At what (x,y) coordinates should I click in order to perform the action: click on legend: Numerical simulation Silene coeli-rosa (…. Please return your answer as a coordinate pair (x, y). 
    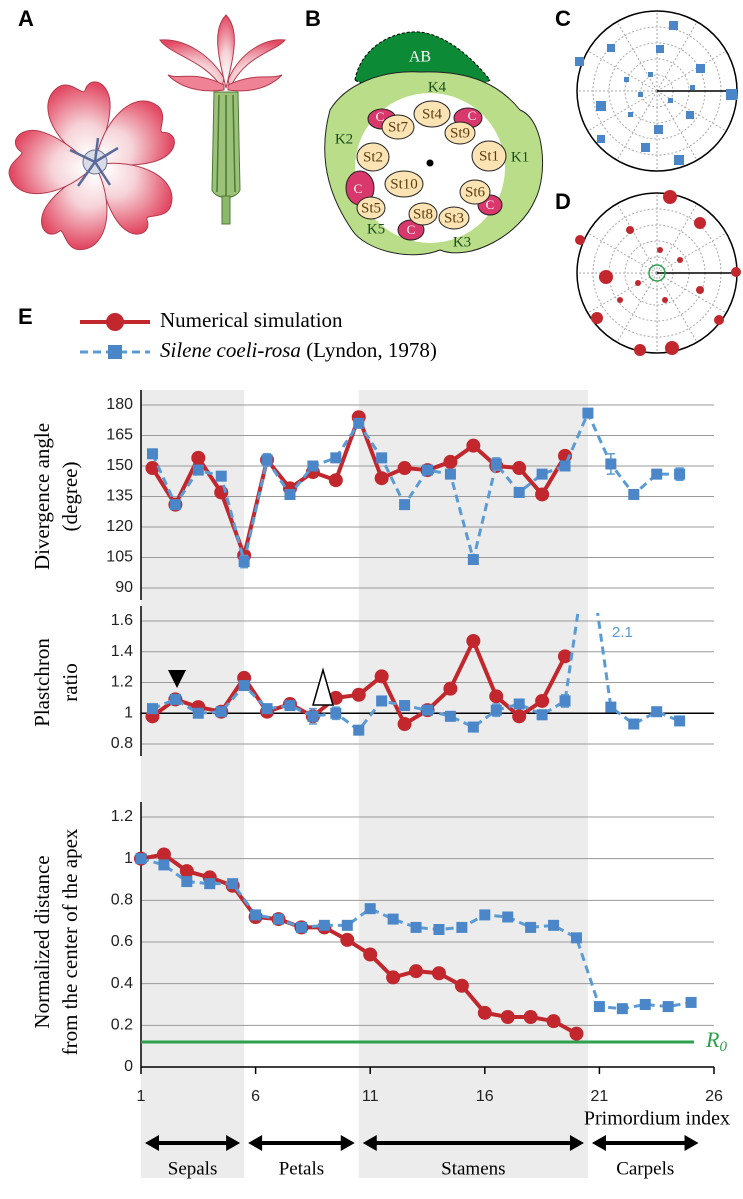
    Looking at the image, I should click on (258, 335).